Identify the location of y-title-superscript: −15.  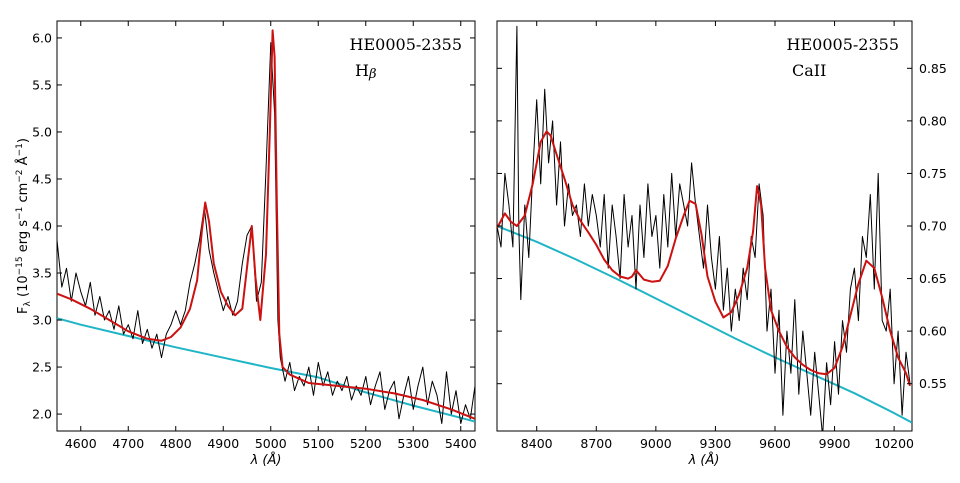
(20, 265).